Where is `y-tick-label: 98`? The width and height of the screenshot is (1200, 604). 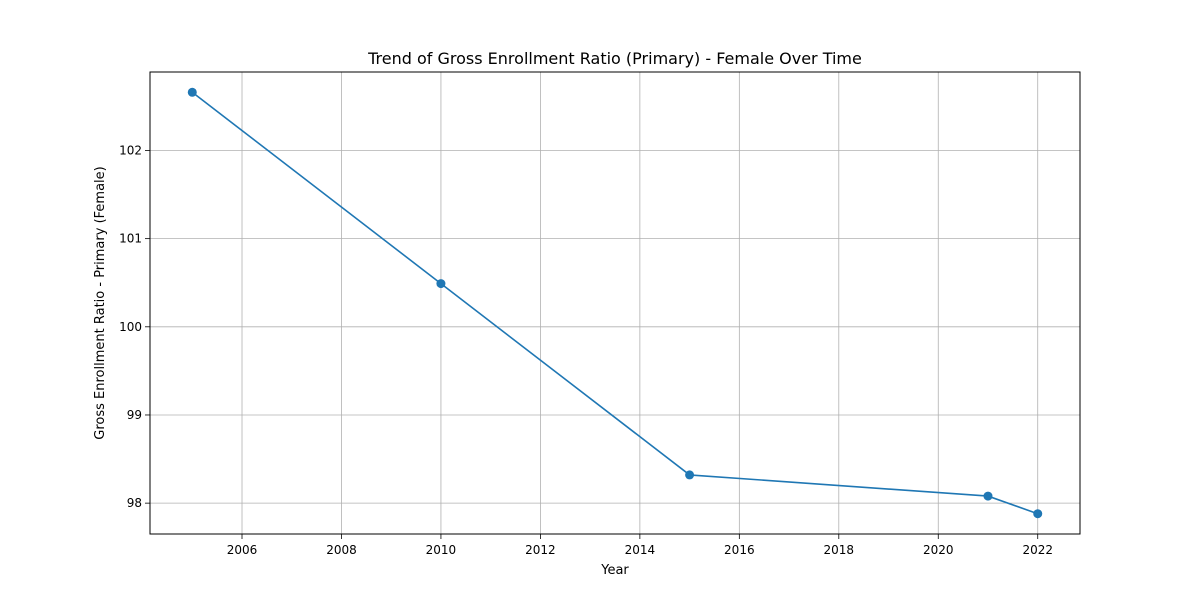
y-tick-label: 98 is located at coordinates (134, 503).